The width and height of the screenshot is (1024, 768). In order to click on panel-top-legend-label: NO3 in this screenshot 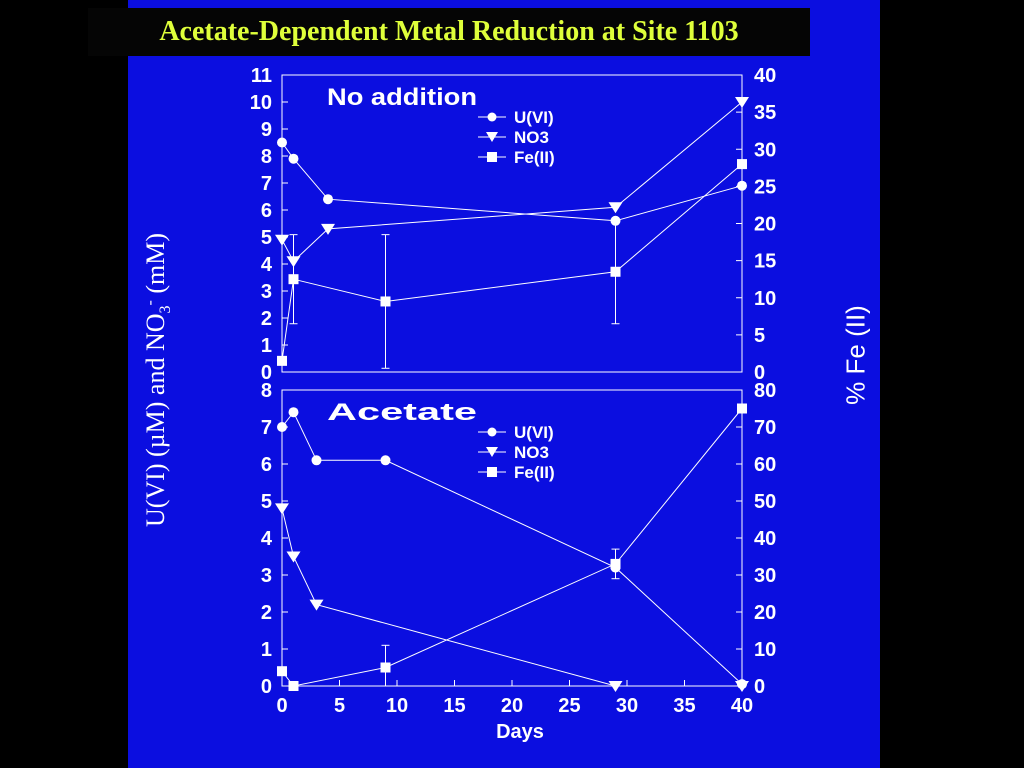, I will do `click(531, 137)`.